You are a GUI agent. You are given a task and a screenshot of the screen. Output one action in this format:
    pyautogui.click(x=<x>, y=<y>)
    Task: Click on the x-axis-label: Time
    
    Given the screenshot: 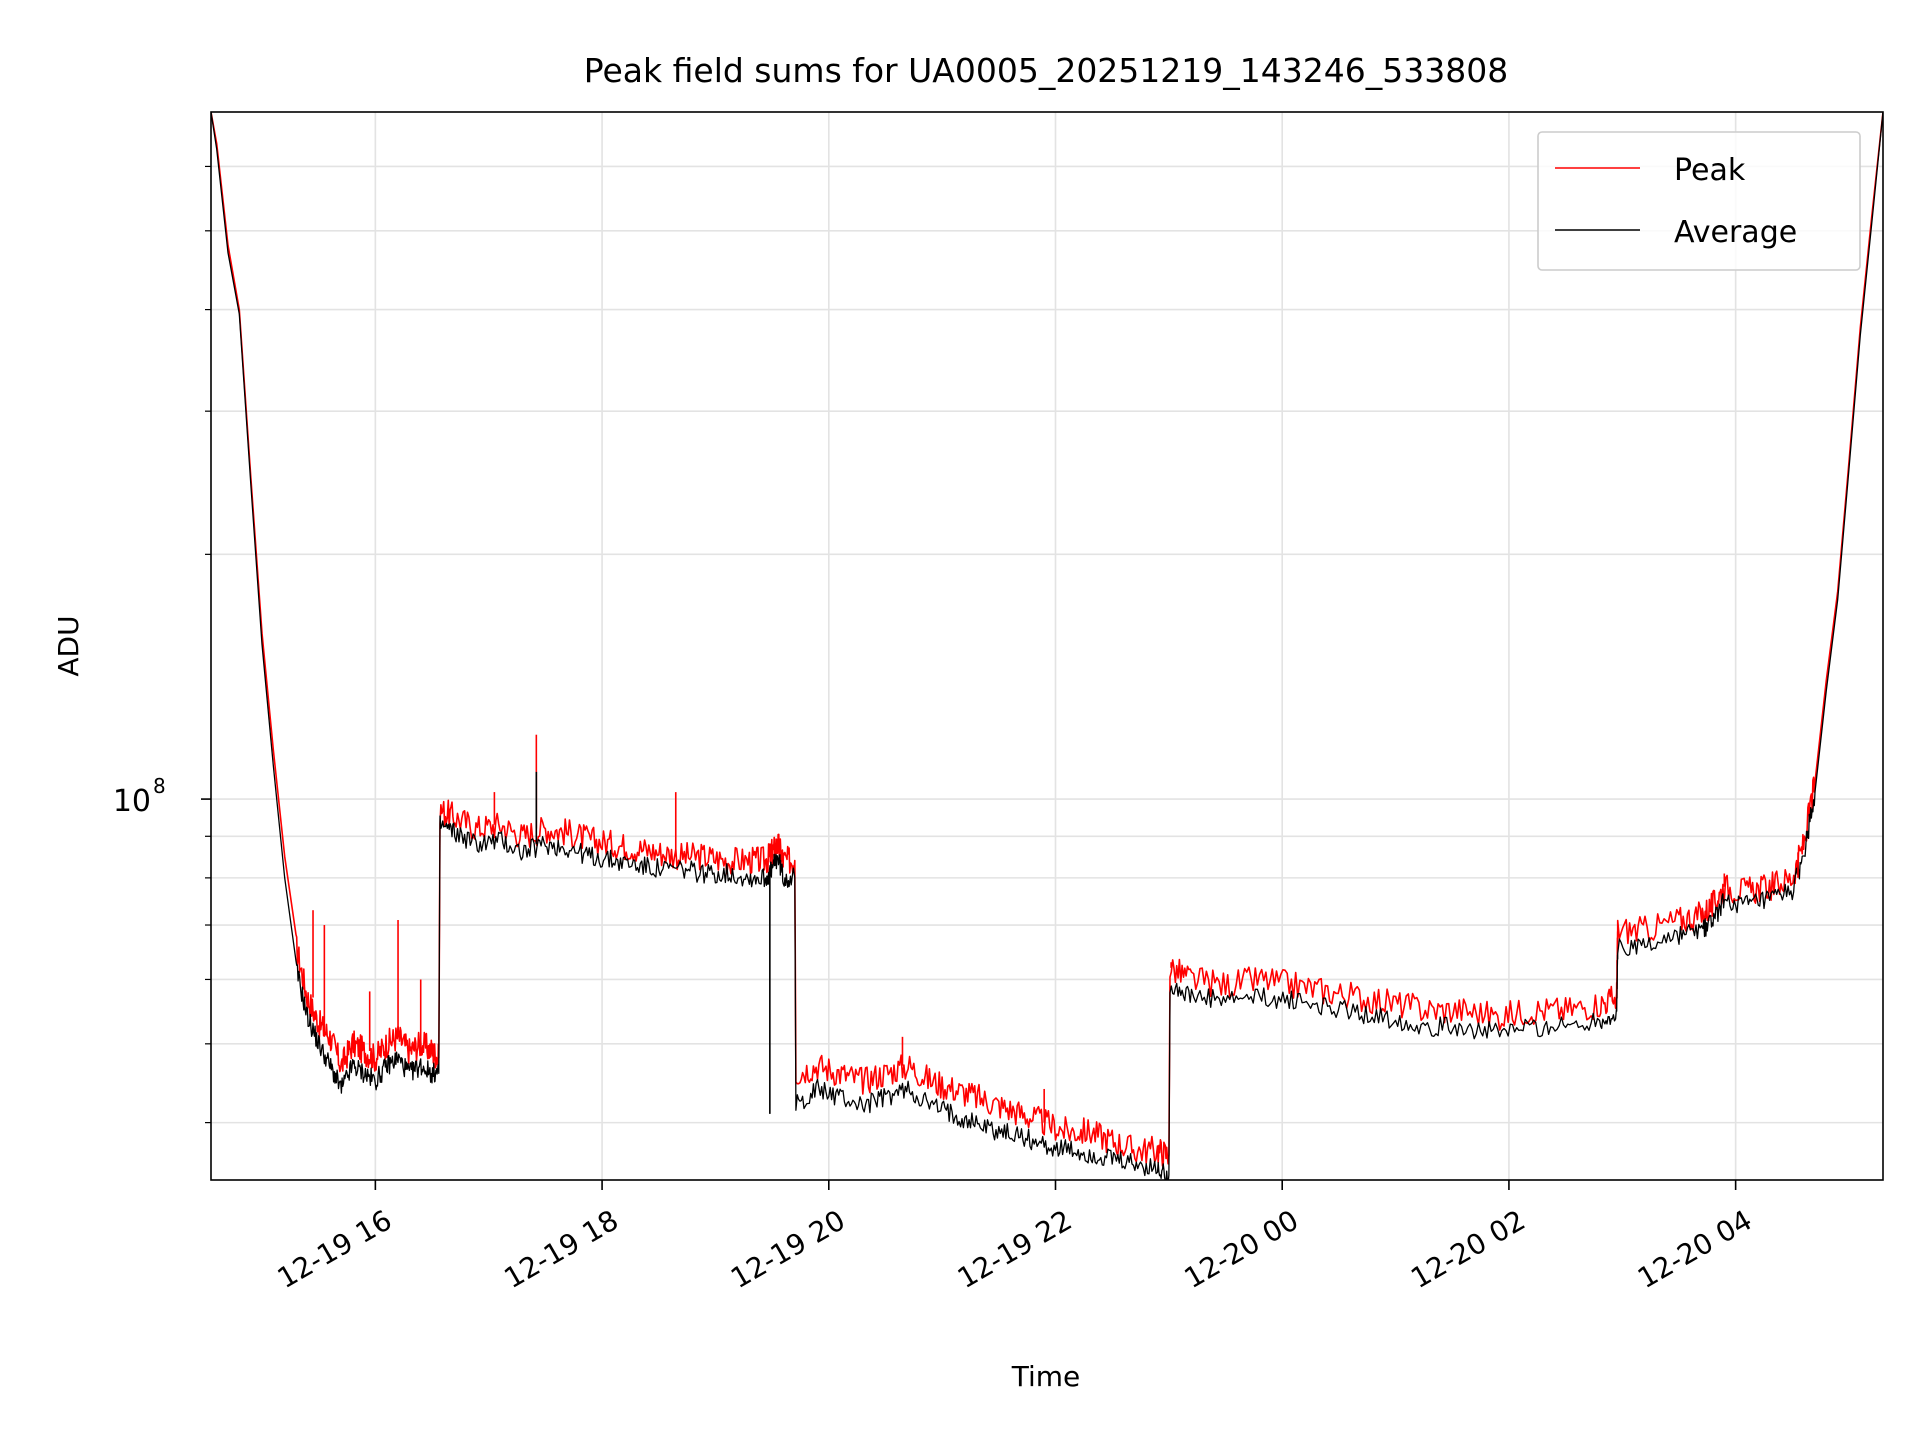 What is the action you would take?
    pyautogui.click(x=1046, y=1376)
    